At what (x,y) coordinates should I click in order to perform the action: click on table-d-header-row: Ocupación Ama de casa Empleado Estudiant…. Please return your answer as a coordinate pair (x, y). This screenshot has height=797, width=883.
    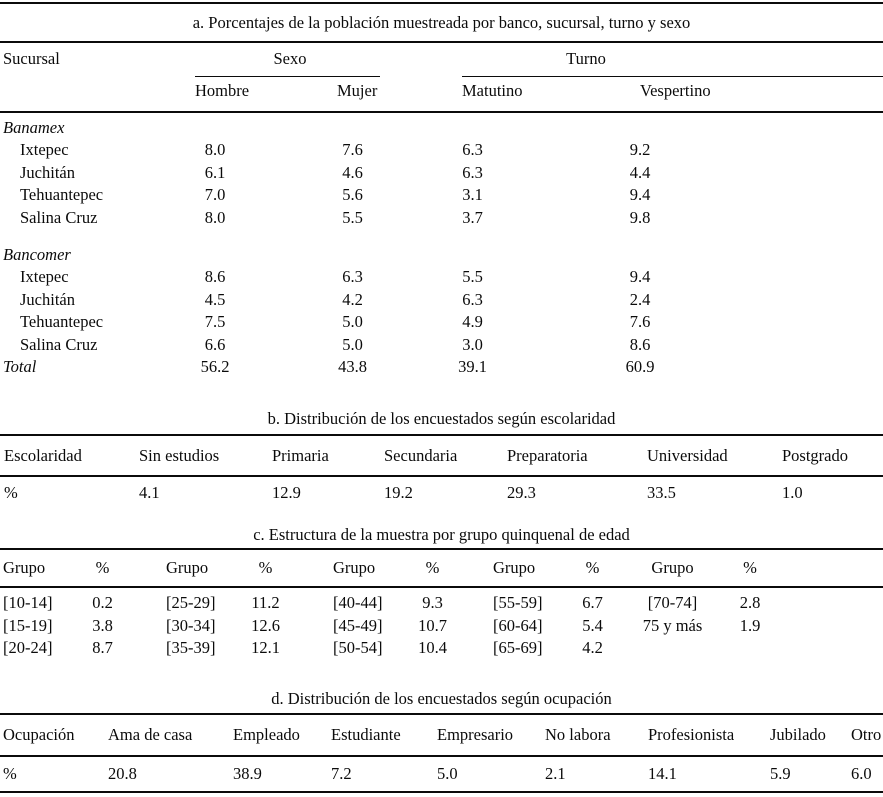
    Looking at the image, I should click on (441, 736).